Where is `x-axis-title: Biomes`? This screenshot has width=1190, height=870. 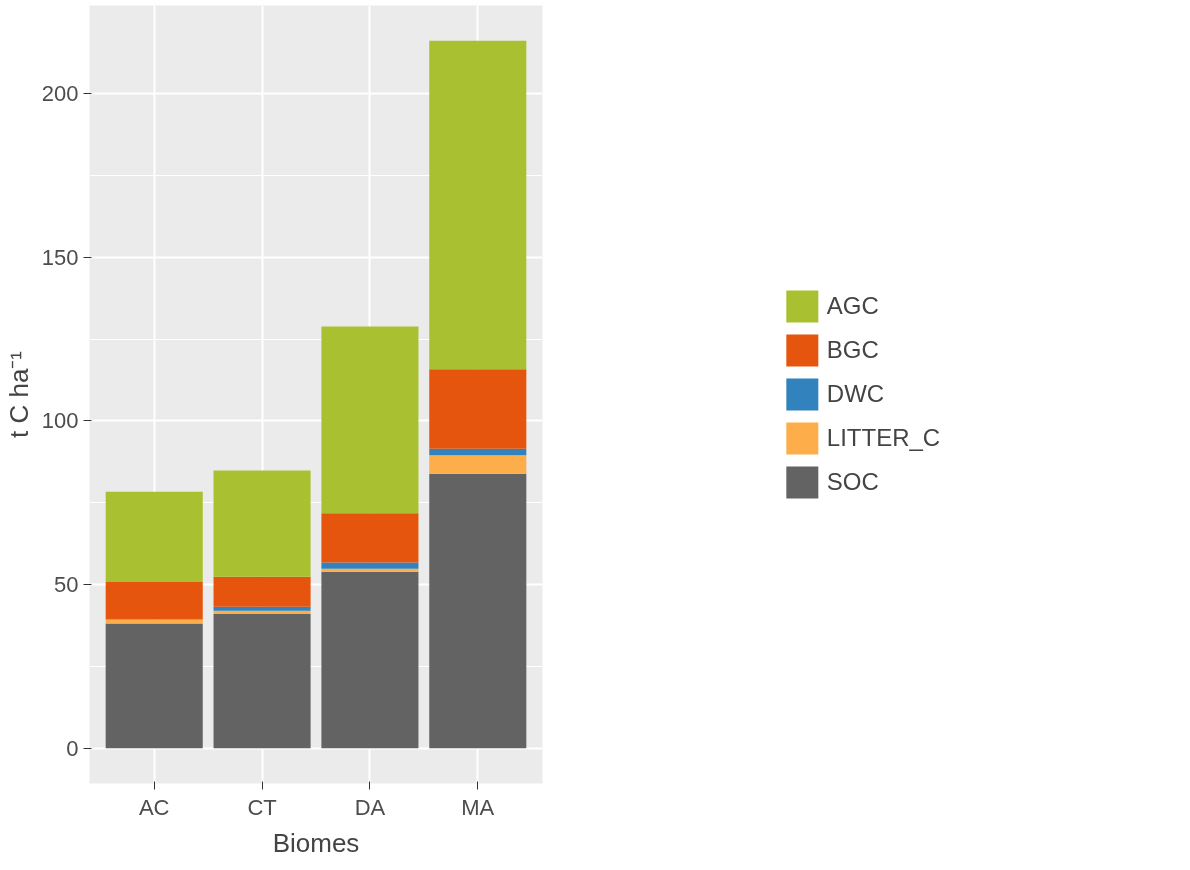 x-axis-title: Biomes is located at coordinates (316, 842).